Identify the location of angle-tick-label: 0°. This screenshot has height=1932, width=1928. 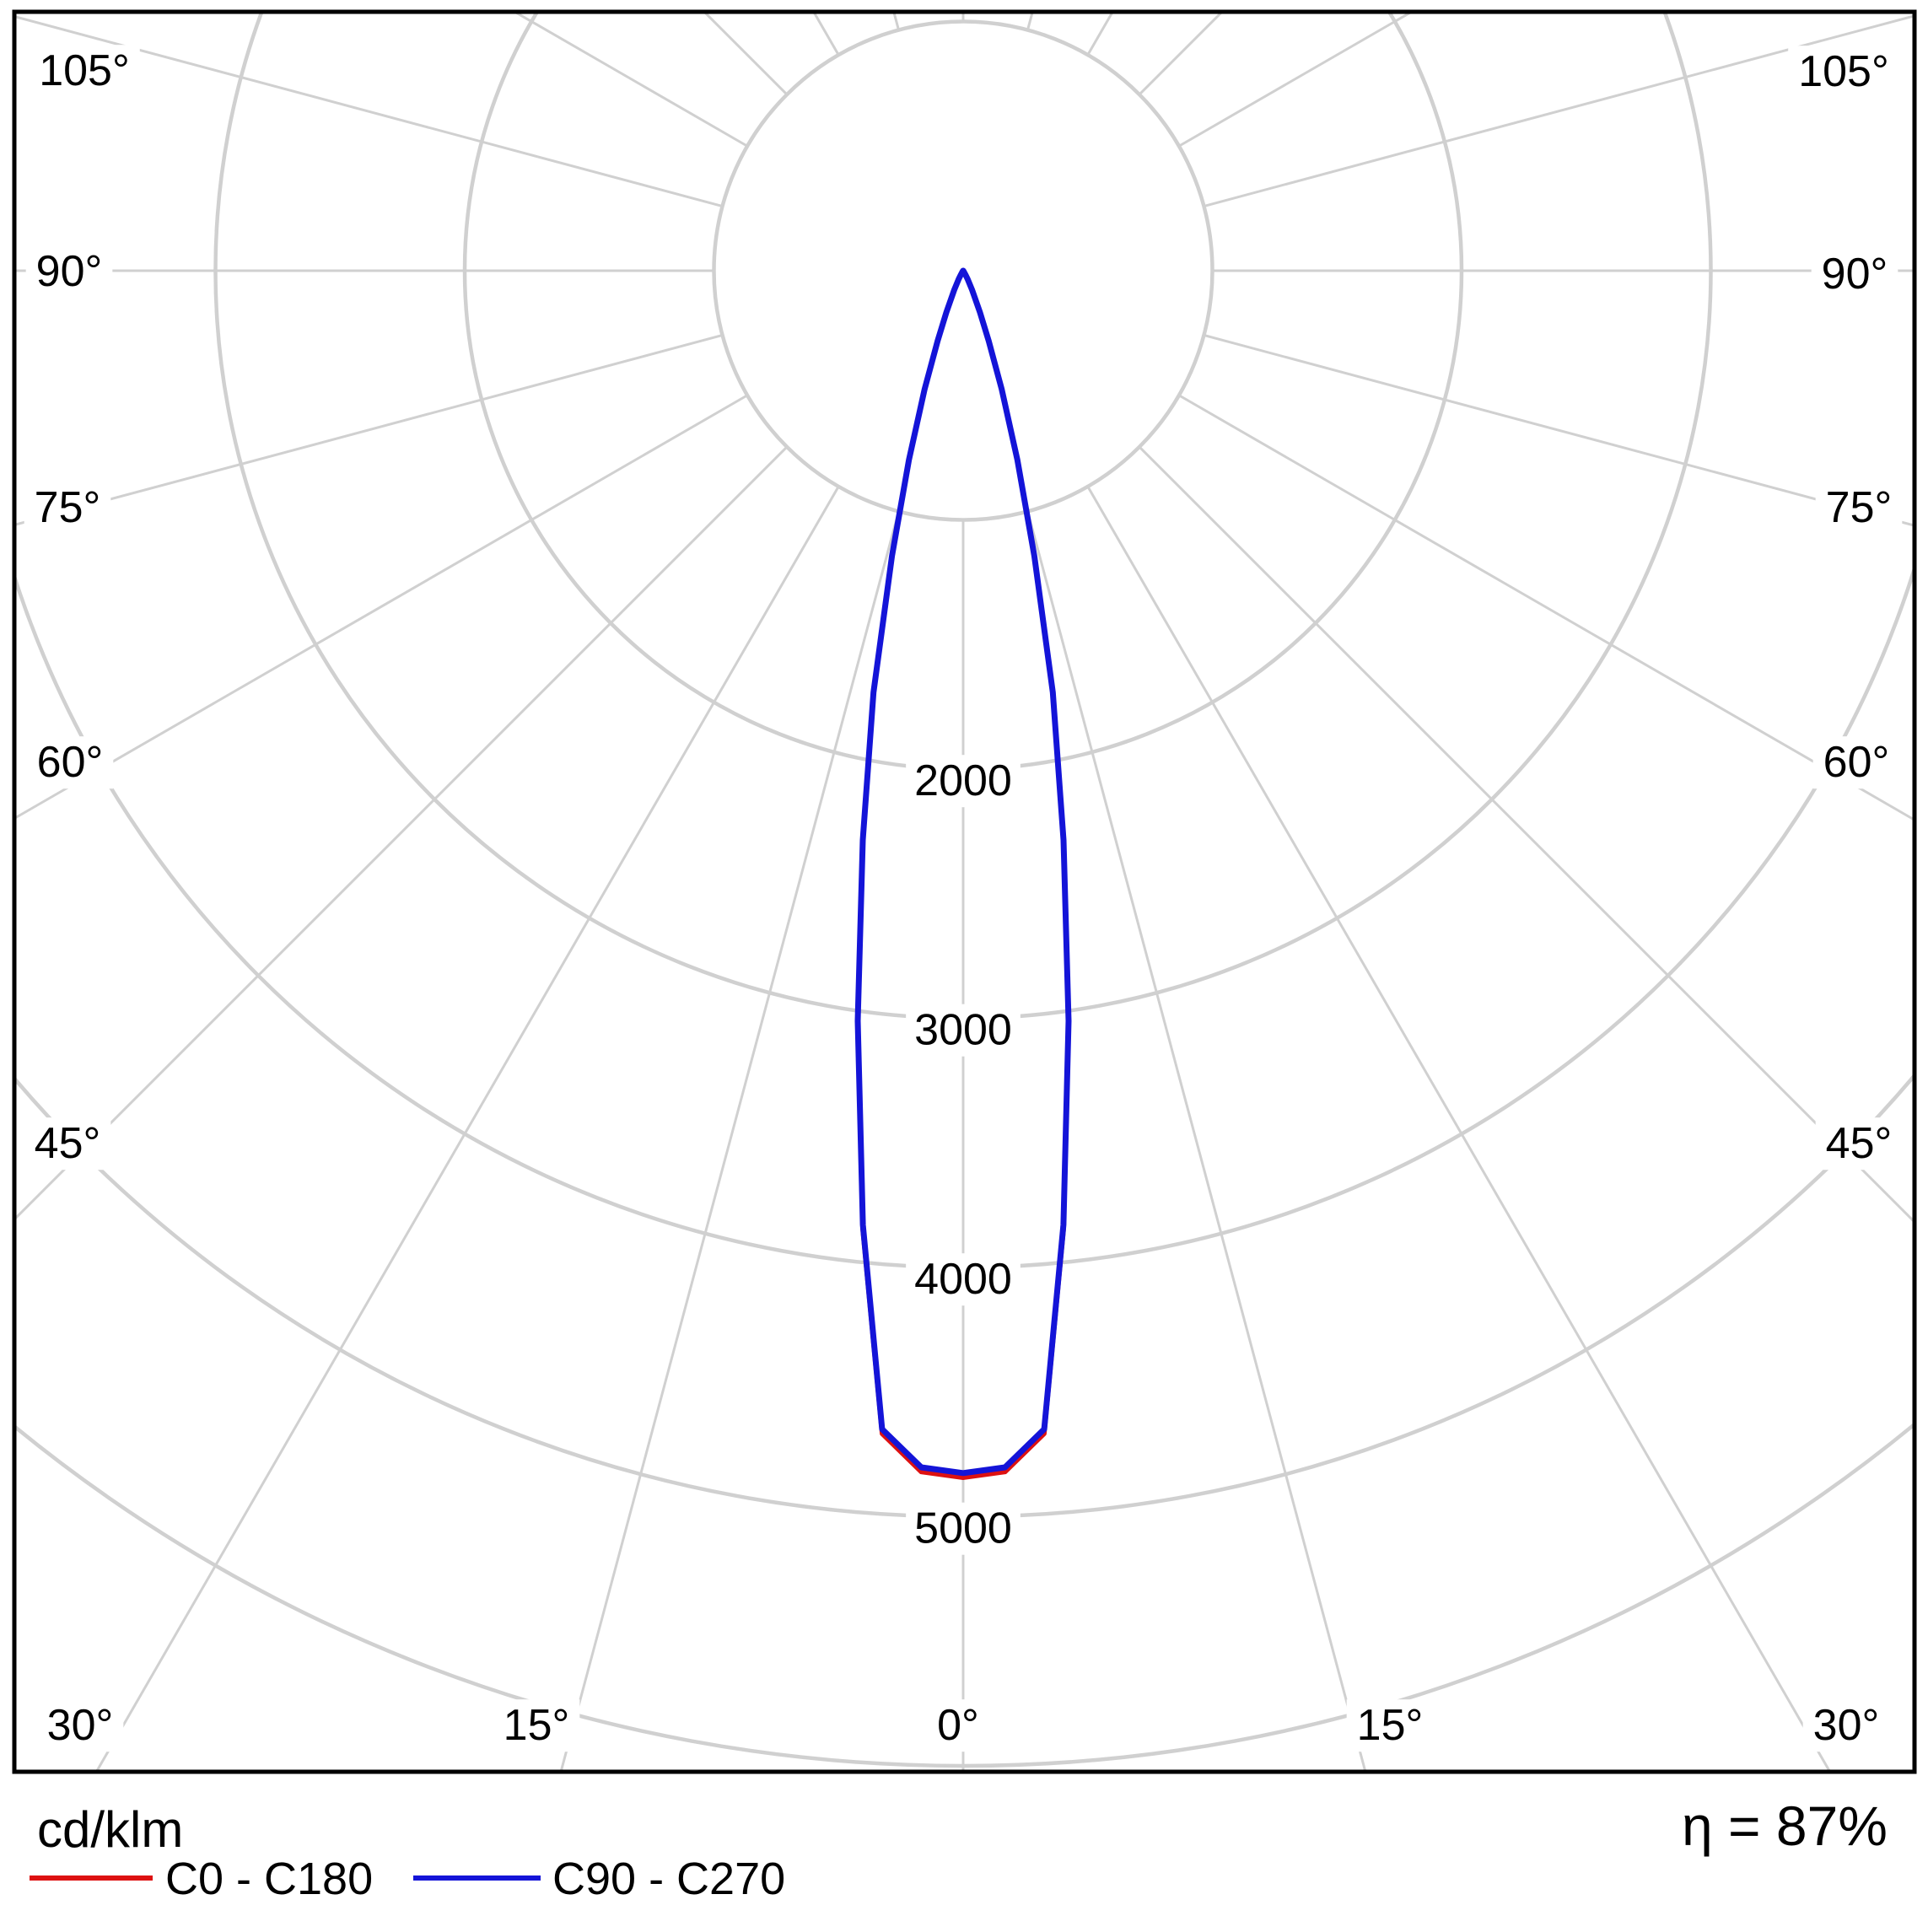
(958, 1726).